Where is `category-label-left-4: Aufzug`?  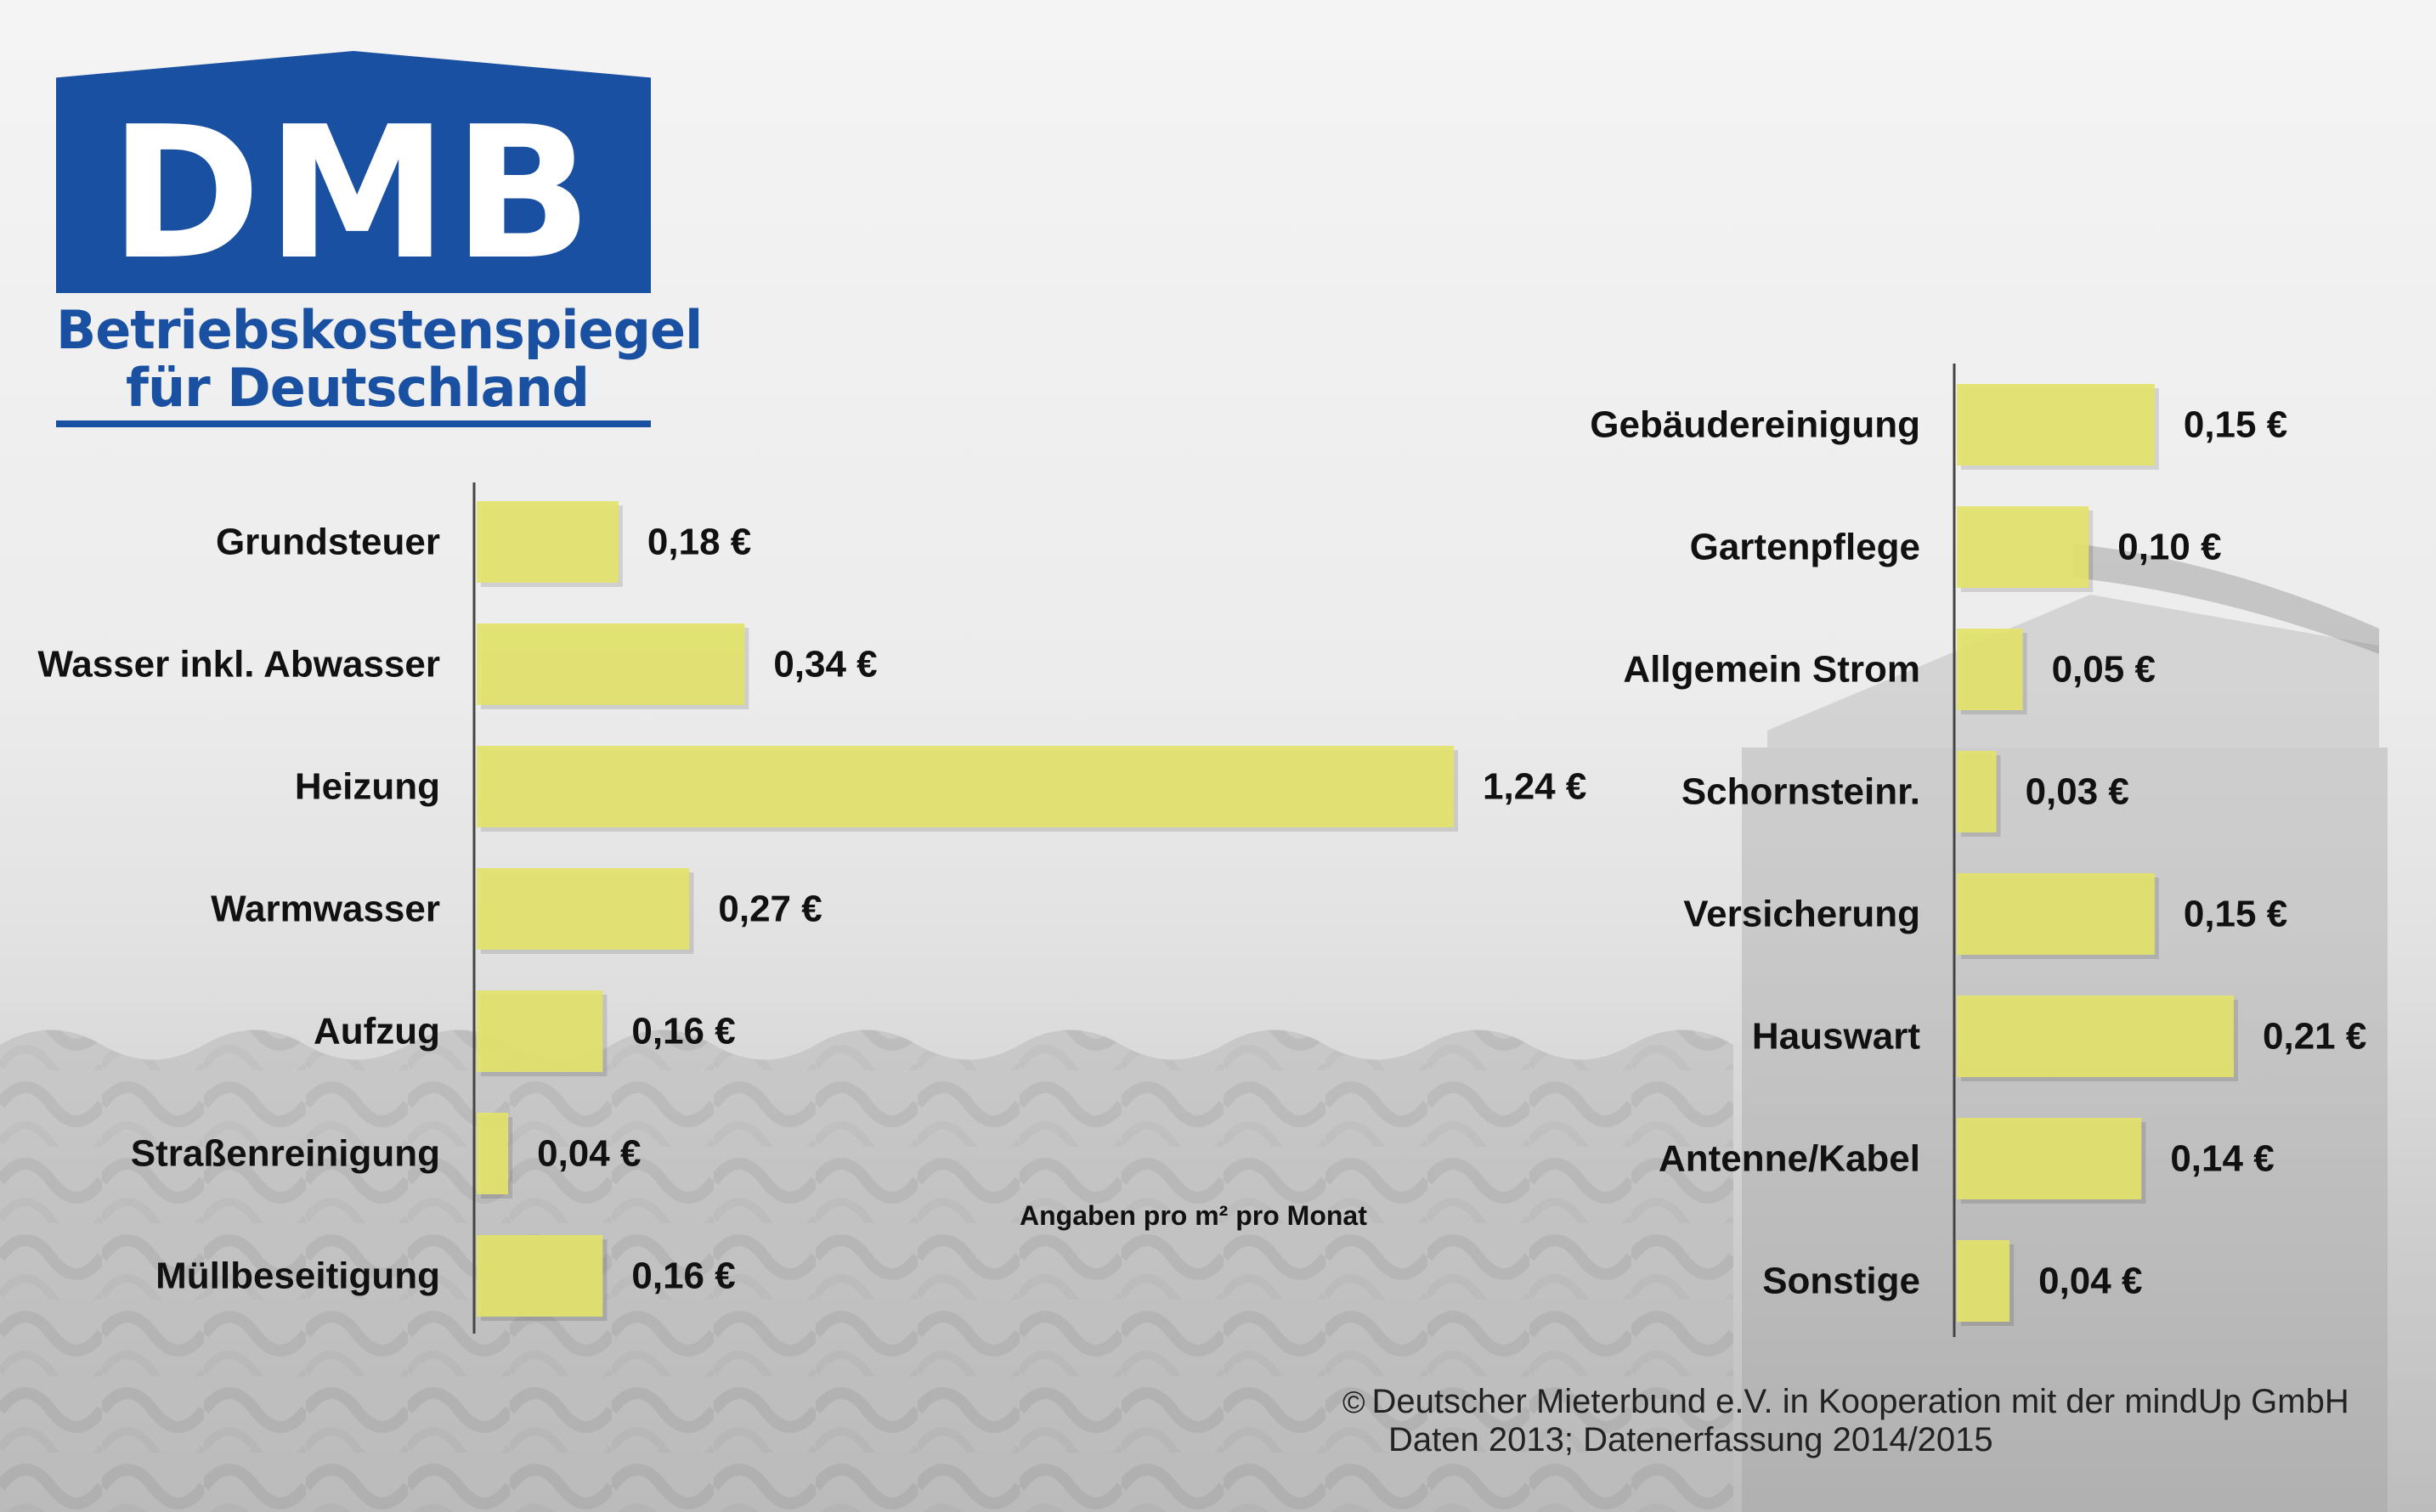
category-label-left-4: Aufzug is located at coordinates (377, 1031).